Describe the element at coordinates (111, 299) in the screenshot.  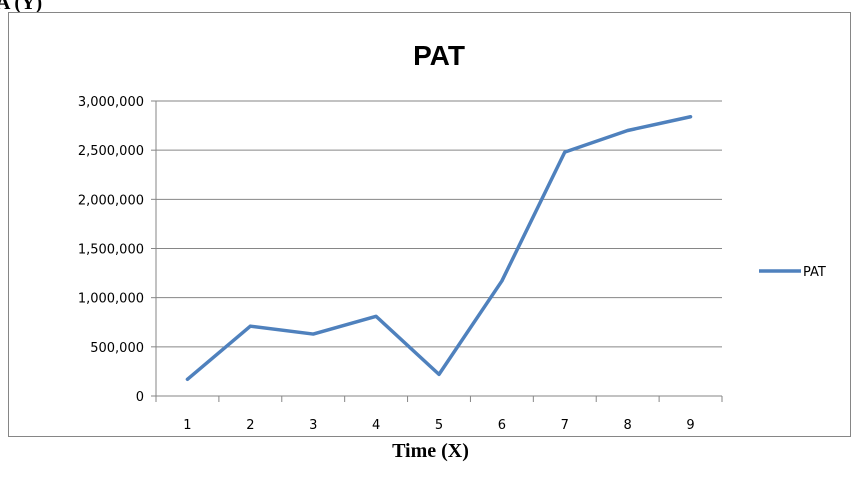
I see `y-tick-label: 1,000,000` at that location.